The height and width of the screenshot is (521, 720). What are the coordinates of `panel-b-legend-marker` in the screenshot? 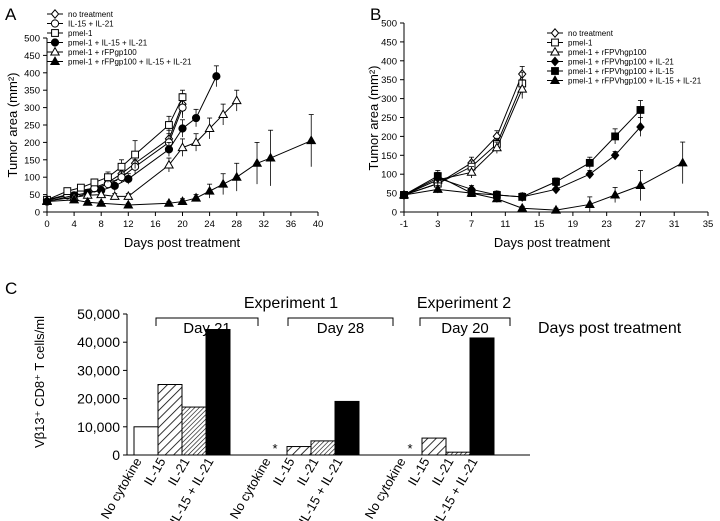 It's located at (555, 51).